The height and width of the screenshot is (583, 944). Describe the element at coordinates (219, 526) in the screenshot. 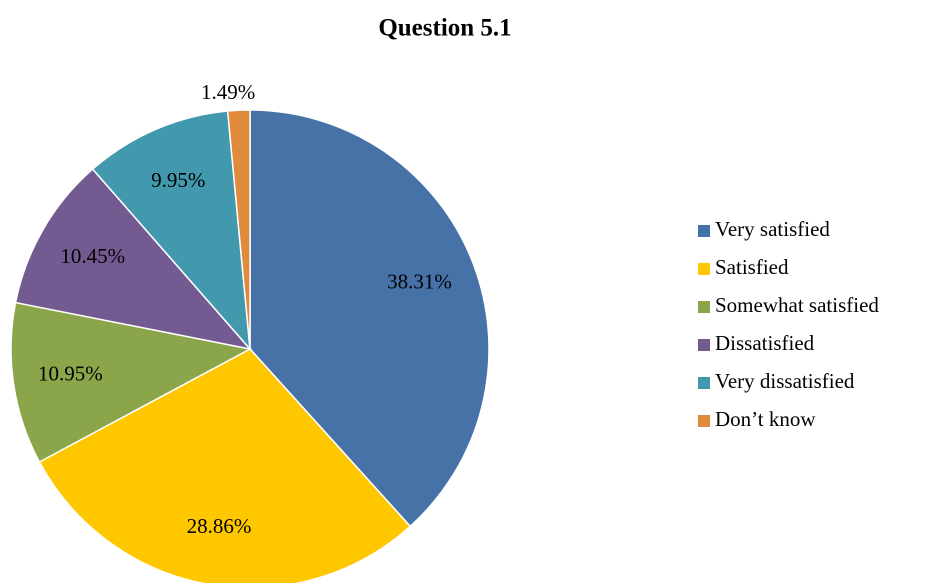

I see `data-label: 28.86%` at that location.